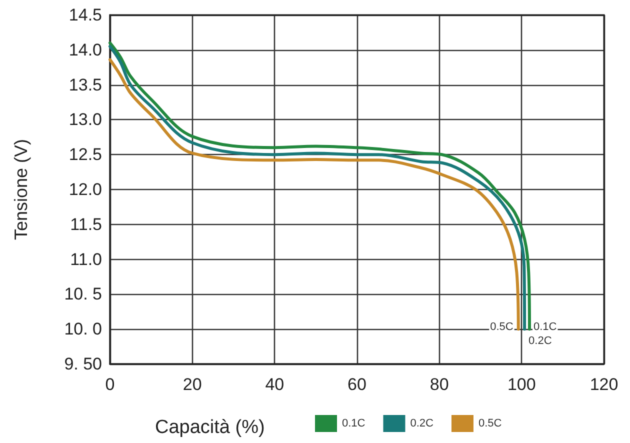  I want to click on x-tick-label: 80, so click(439, 384).